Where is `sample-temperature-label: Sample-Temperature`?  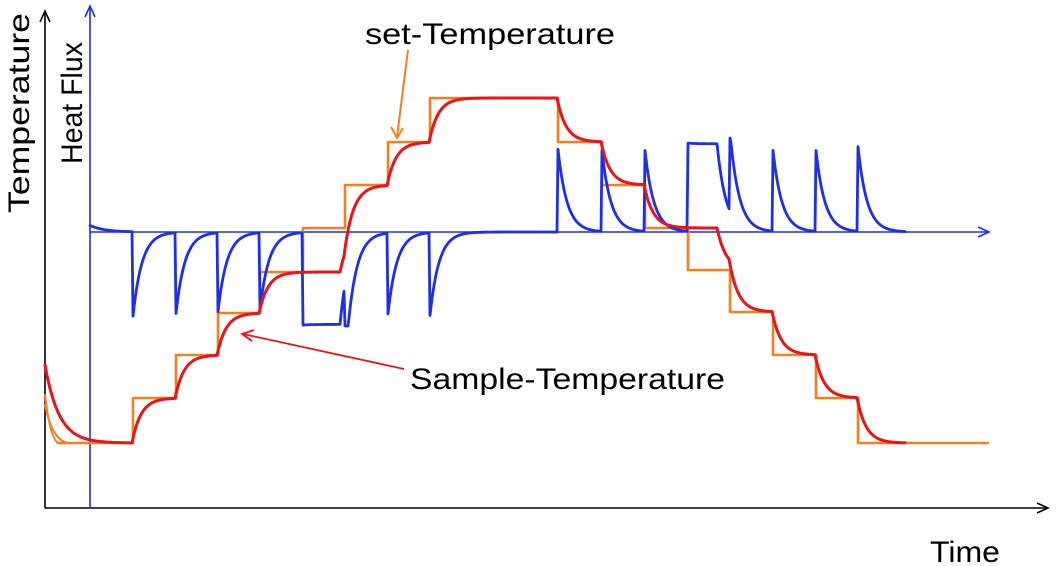
sample-temperature-label: Sample-Temperature is located at coordinates (567, 379).